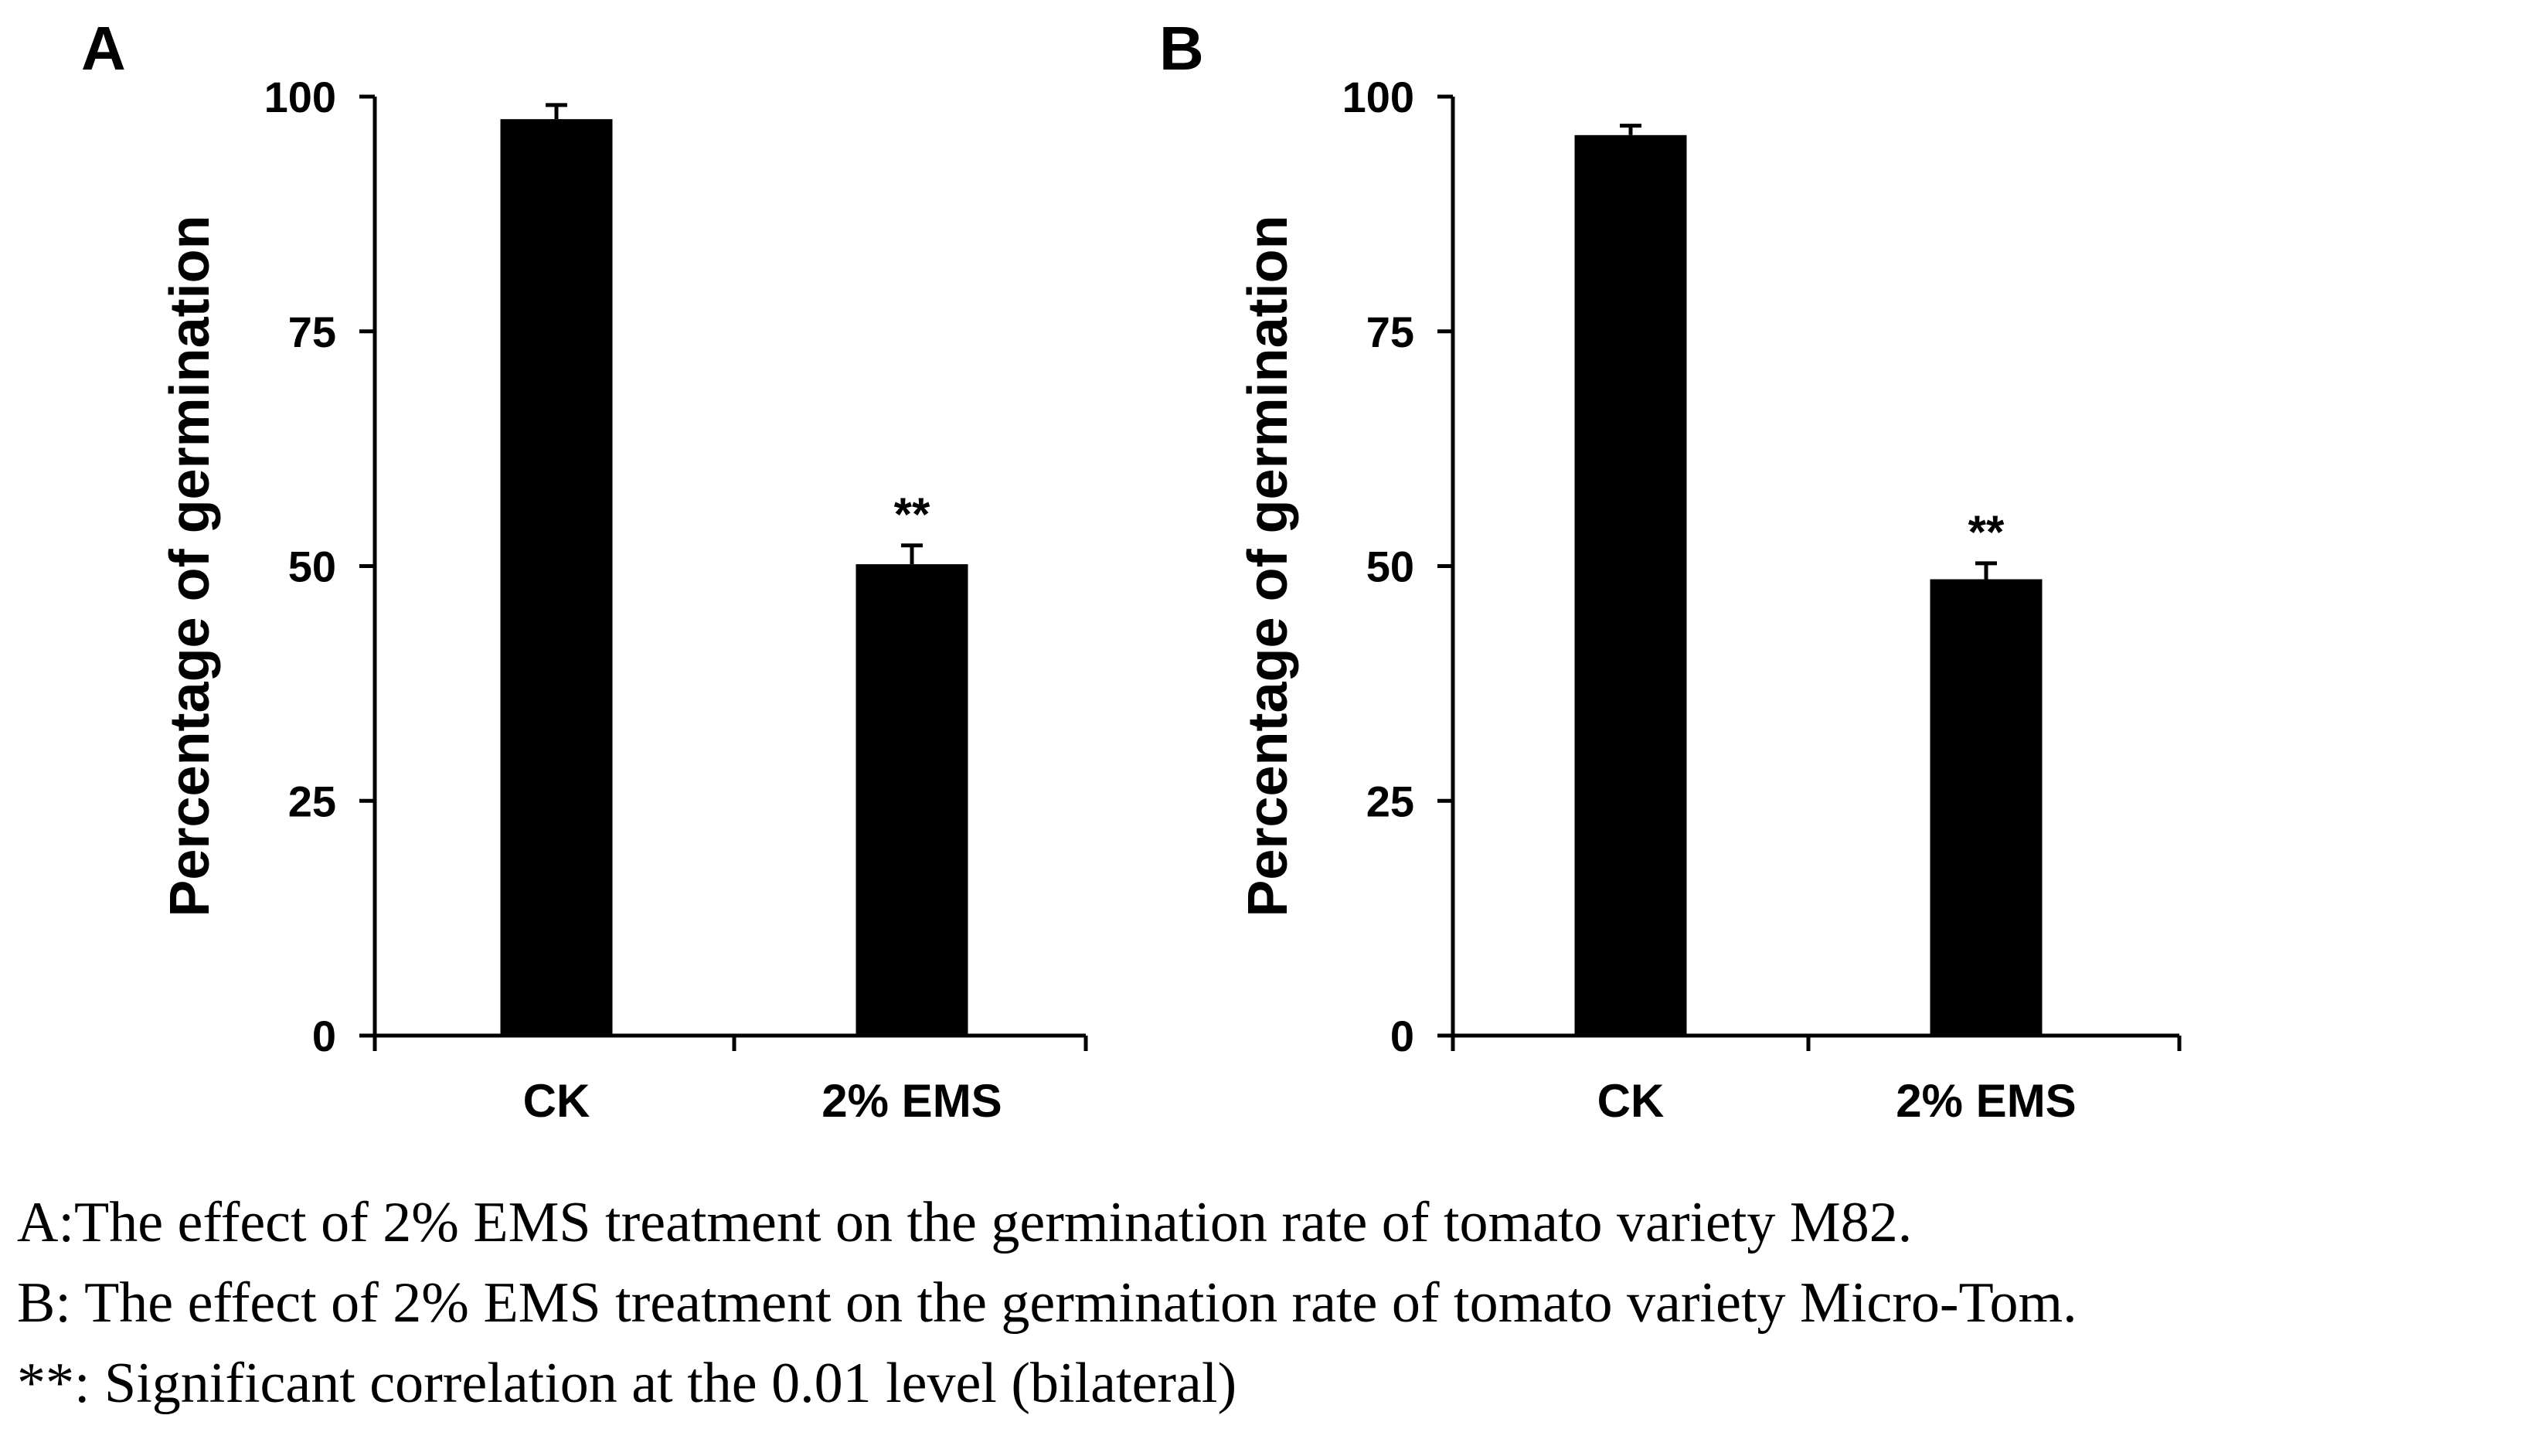  What do you see at coordinates (1390, 332) in the screenshot?
I see `panel-b-ytick-label-3: 75` at bounding box center [1390, 332].